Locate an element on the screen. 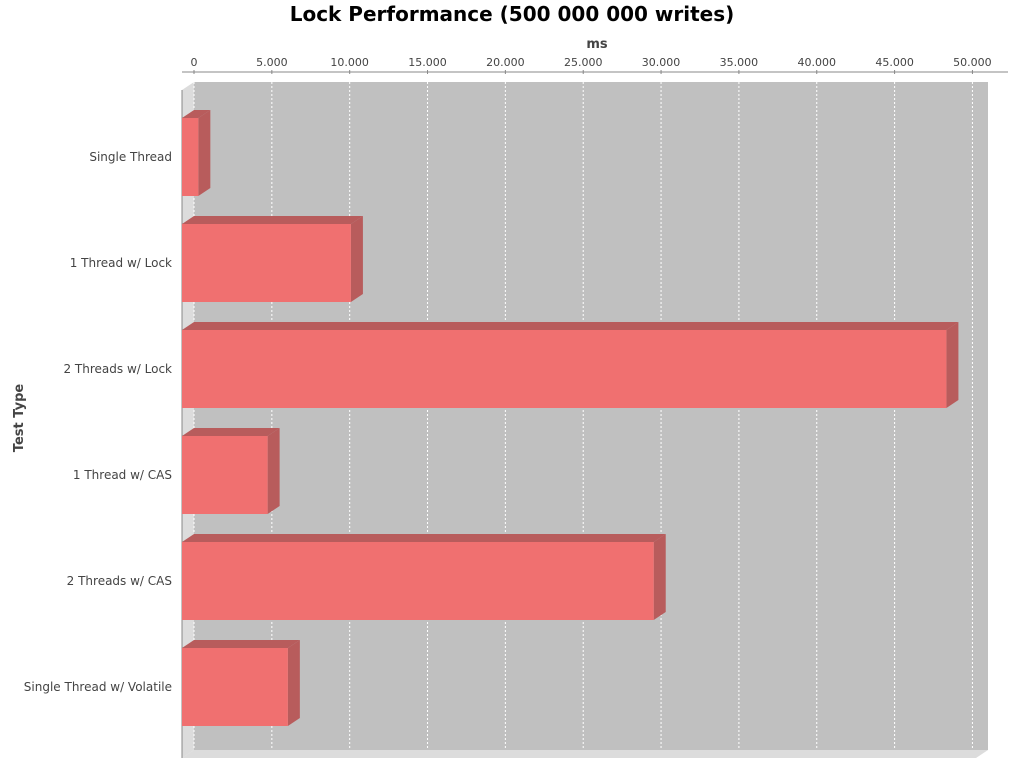 The image size is (1024, 768). x-tick-label: 5.000 is located at coordinates (272, 62).